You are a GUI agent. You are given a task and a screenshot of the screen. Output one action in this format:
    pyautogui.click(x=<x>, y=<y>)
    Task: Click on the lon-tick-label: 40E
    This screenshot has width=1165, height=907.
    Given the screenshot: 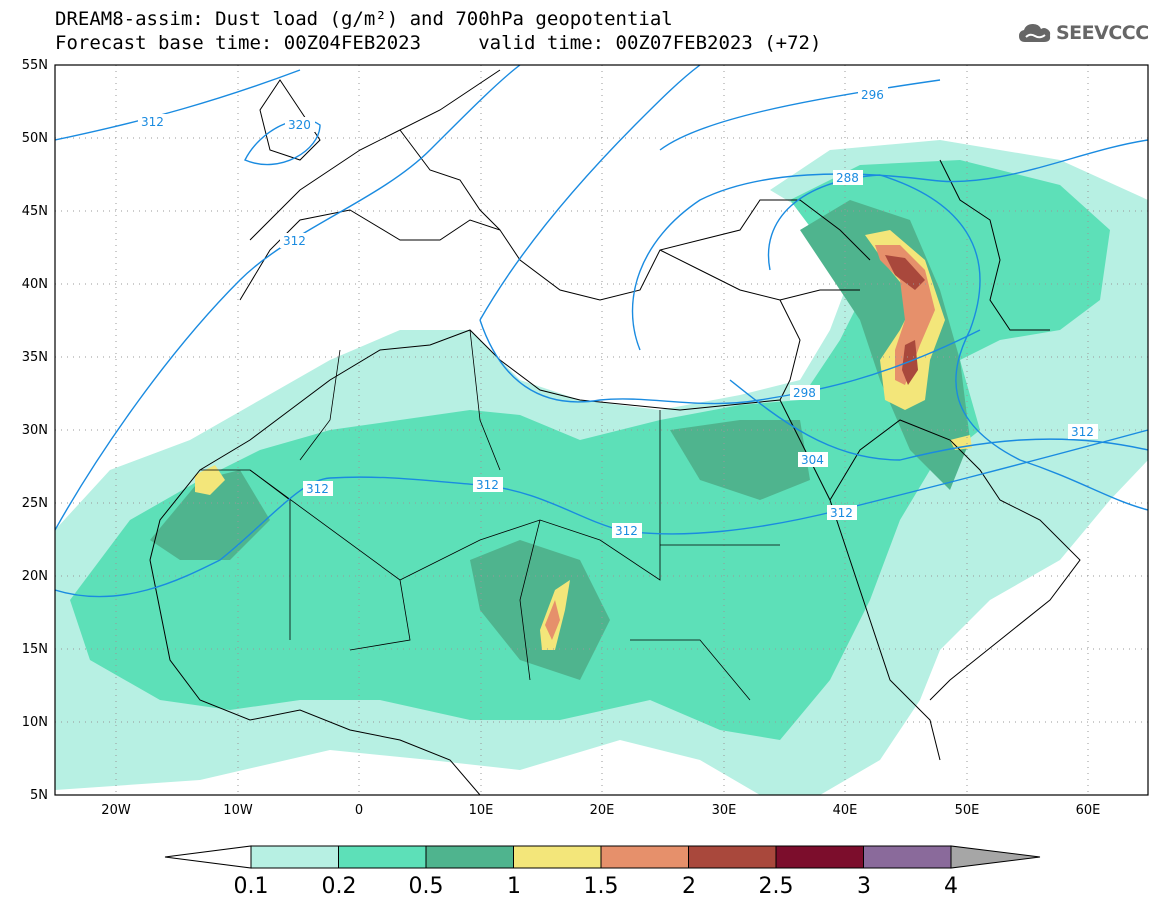 What is the action you would take?
    pyautogui.click(x=845, y=810)
    